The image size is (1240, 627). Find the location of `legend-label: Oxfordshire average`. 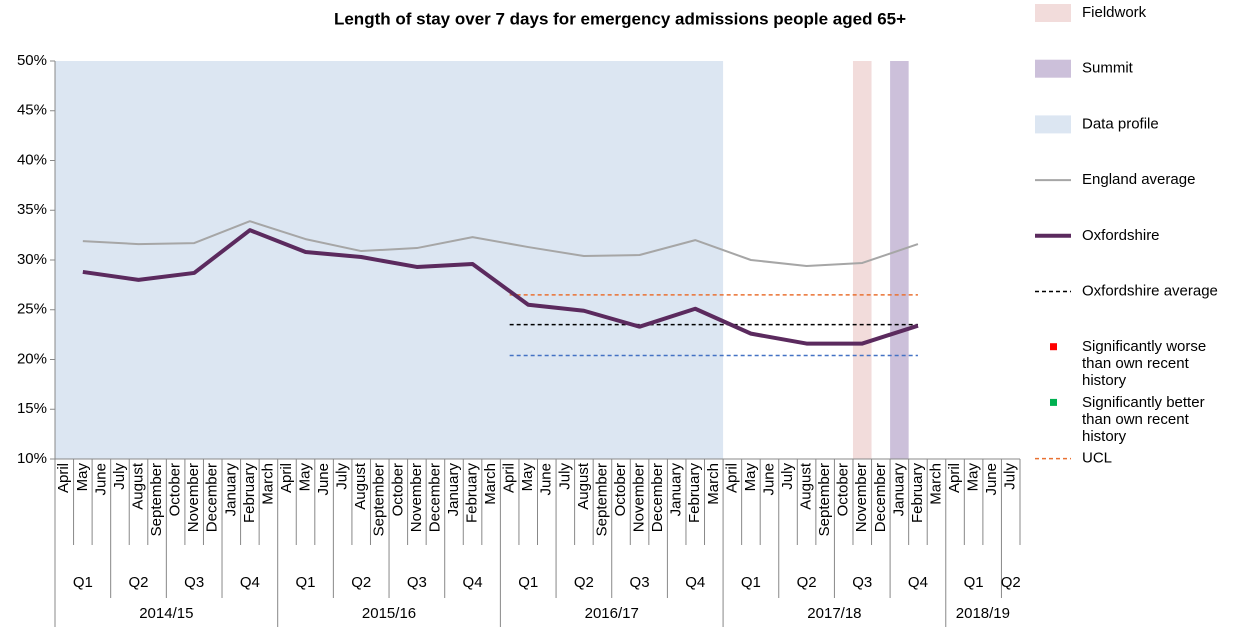

legend-label: Oxfordshire average is located at coordinates (1150, 290).